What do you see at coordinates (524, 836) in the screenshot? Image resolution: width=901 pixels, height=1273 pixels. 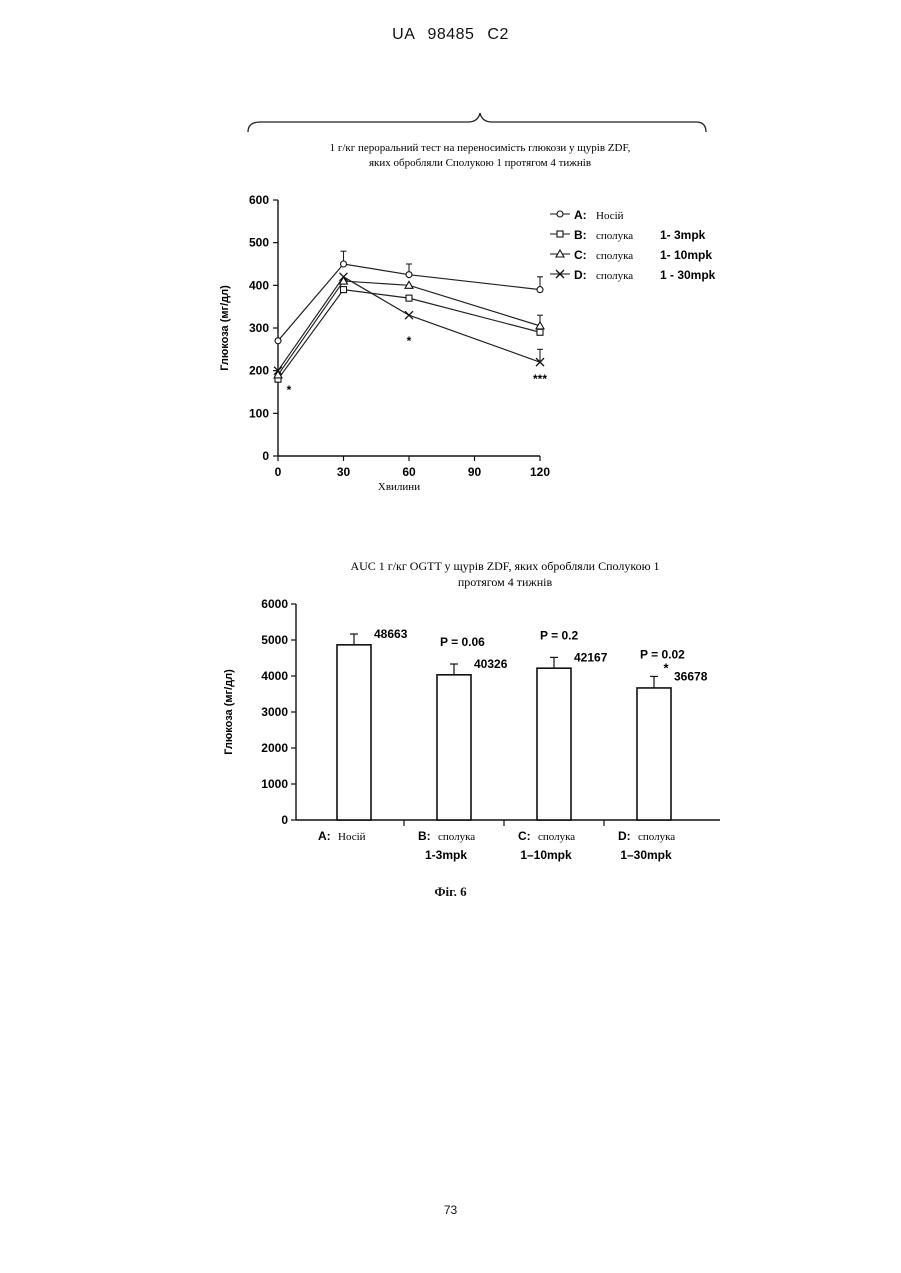 I see `category-letter: C:` at bounding box center [524, 836].